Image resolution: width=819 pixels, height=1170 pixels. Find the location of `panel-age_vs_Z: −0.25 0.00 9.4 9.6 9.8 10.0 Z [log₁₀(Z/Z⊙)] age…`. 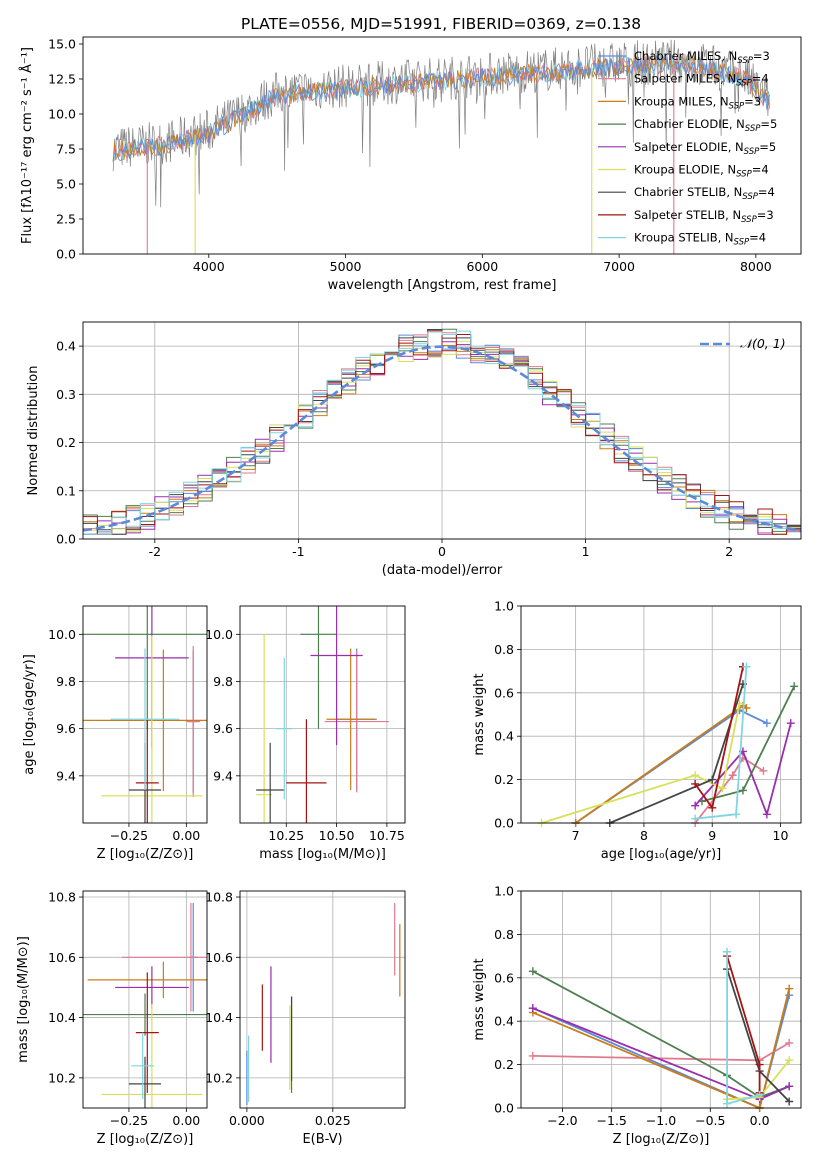

panel-age_vs_Z: −0.25 0.00 9.4 9.6 9.8 10.0 Z [log₁₀(Z/Z⊙)] age… is located at coordinates (115, 733).